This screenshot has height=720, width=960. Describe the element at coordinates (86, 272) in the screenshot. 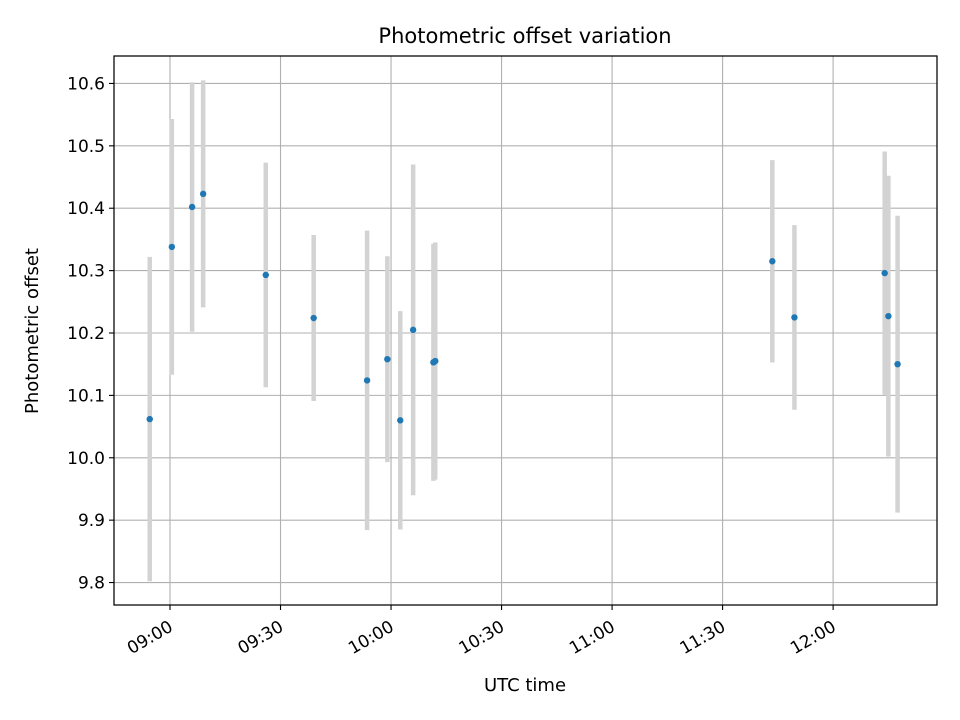

I see `y-tick-label: 10.3` at that location.